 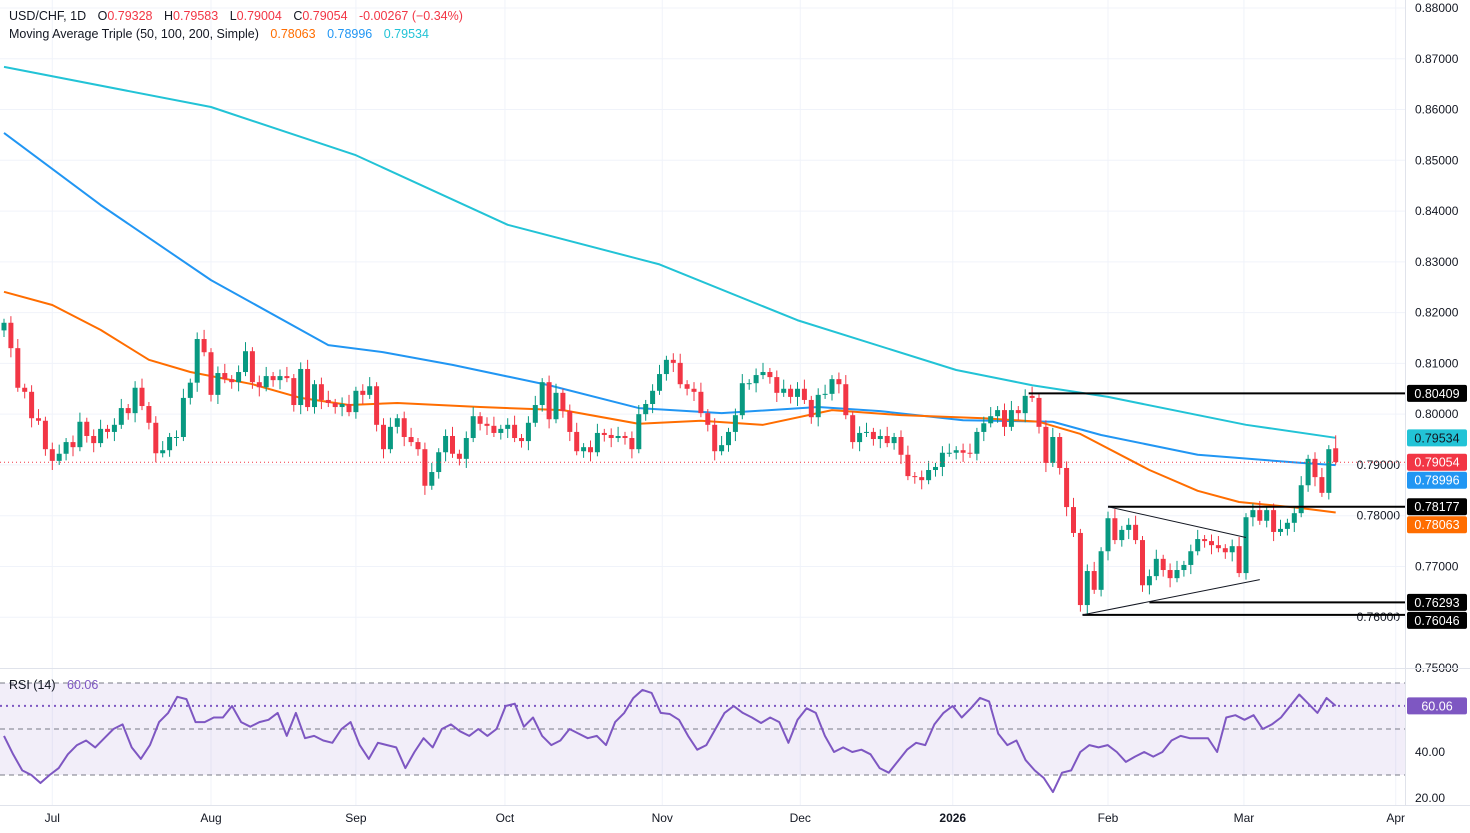 What do you see at coordinates (32, 685) in the screenshot?
I see `rsi-name: RSI (14)` at bounding box center [32, 685].